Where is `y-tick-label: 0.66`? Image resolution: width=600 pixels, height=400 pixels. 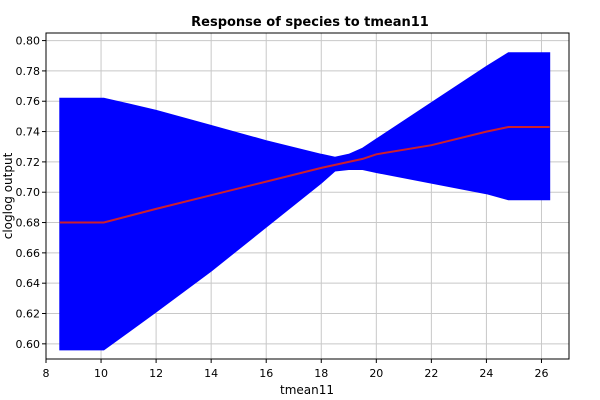 y-tick-label: 0.66 is located at coordinates (28, 253).